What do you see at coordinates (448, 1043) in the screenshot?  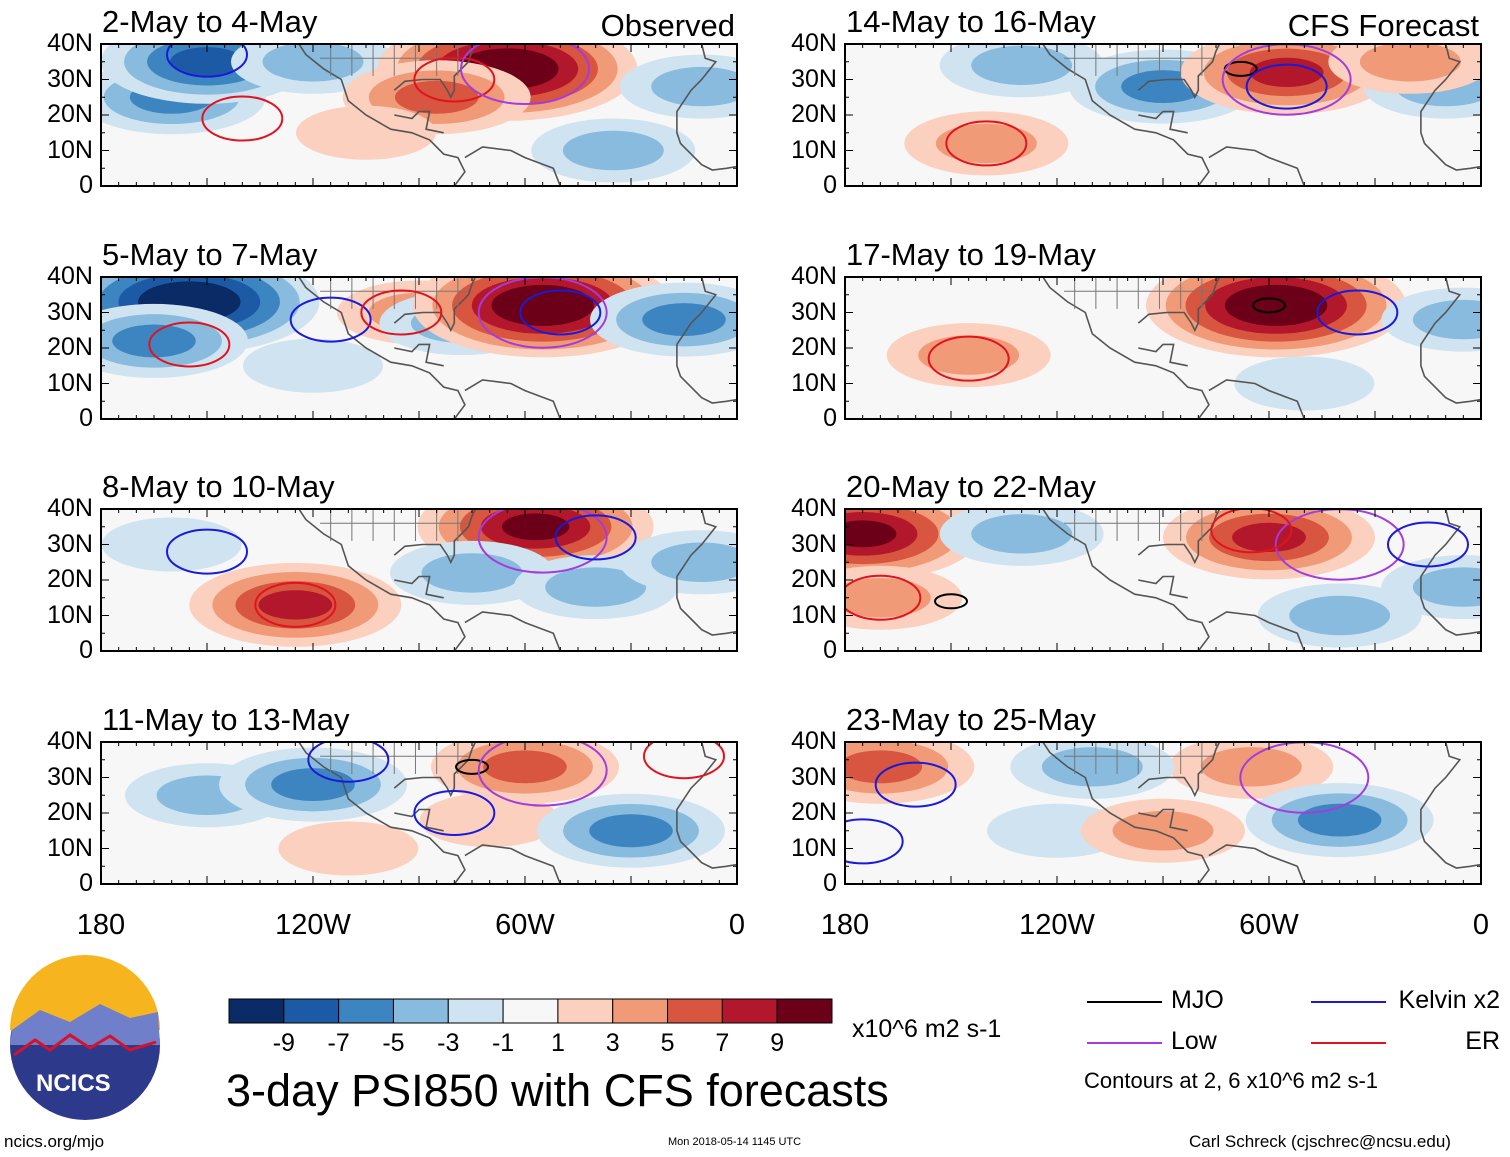 I see `colorbar-label: -3` at bounding box center [448, 1043].